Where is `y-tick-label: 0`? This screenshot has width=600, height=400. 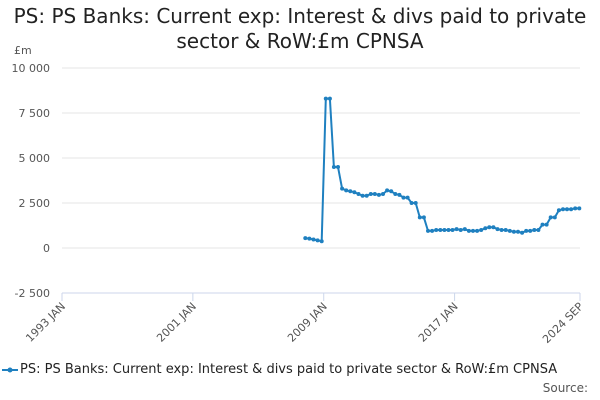 y-tick-label: 0 is located at coordinates (46, 248).